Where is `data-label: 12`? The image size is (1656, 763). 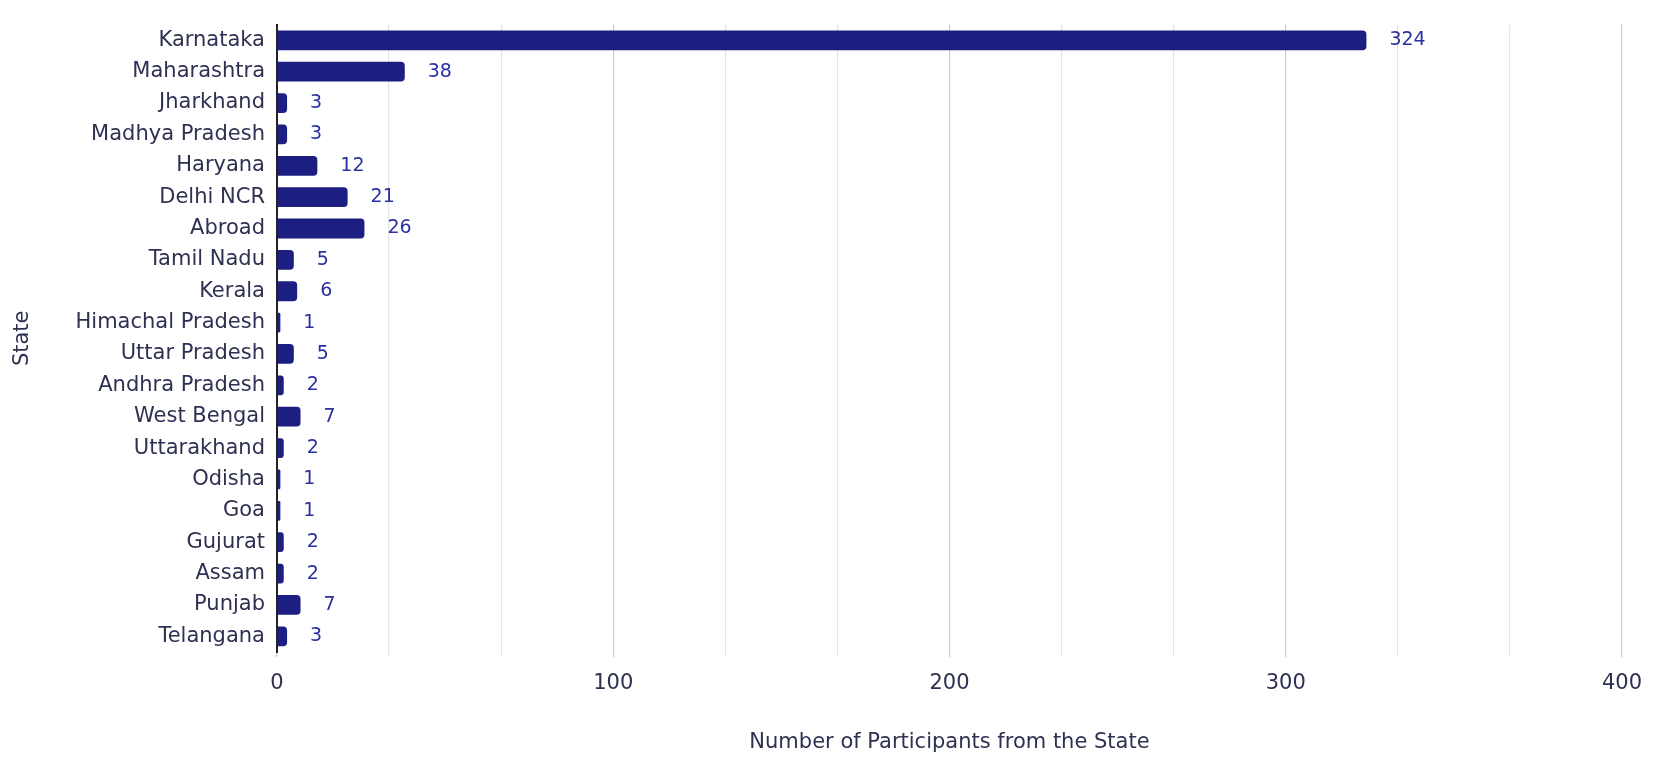 data-label: 12 is located at coordinates (352, 163).